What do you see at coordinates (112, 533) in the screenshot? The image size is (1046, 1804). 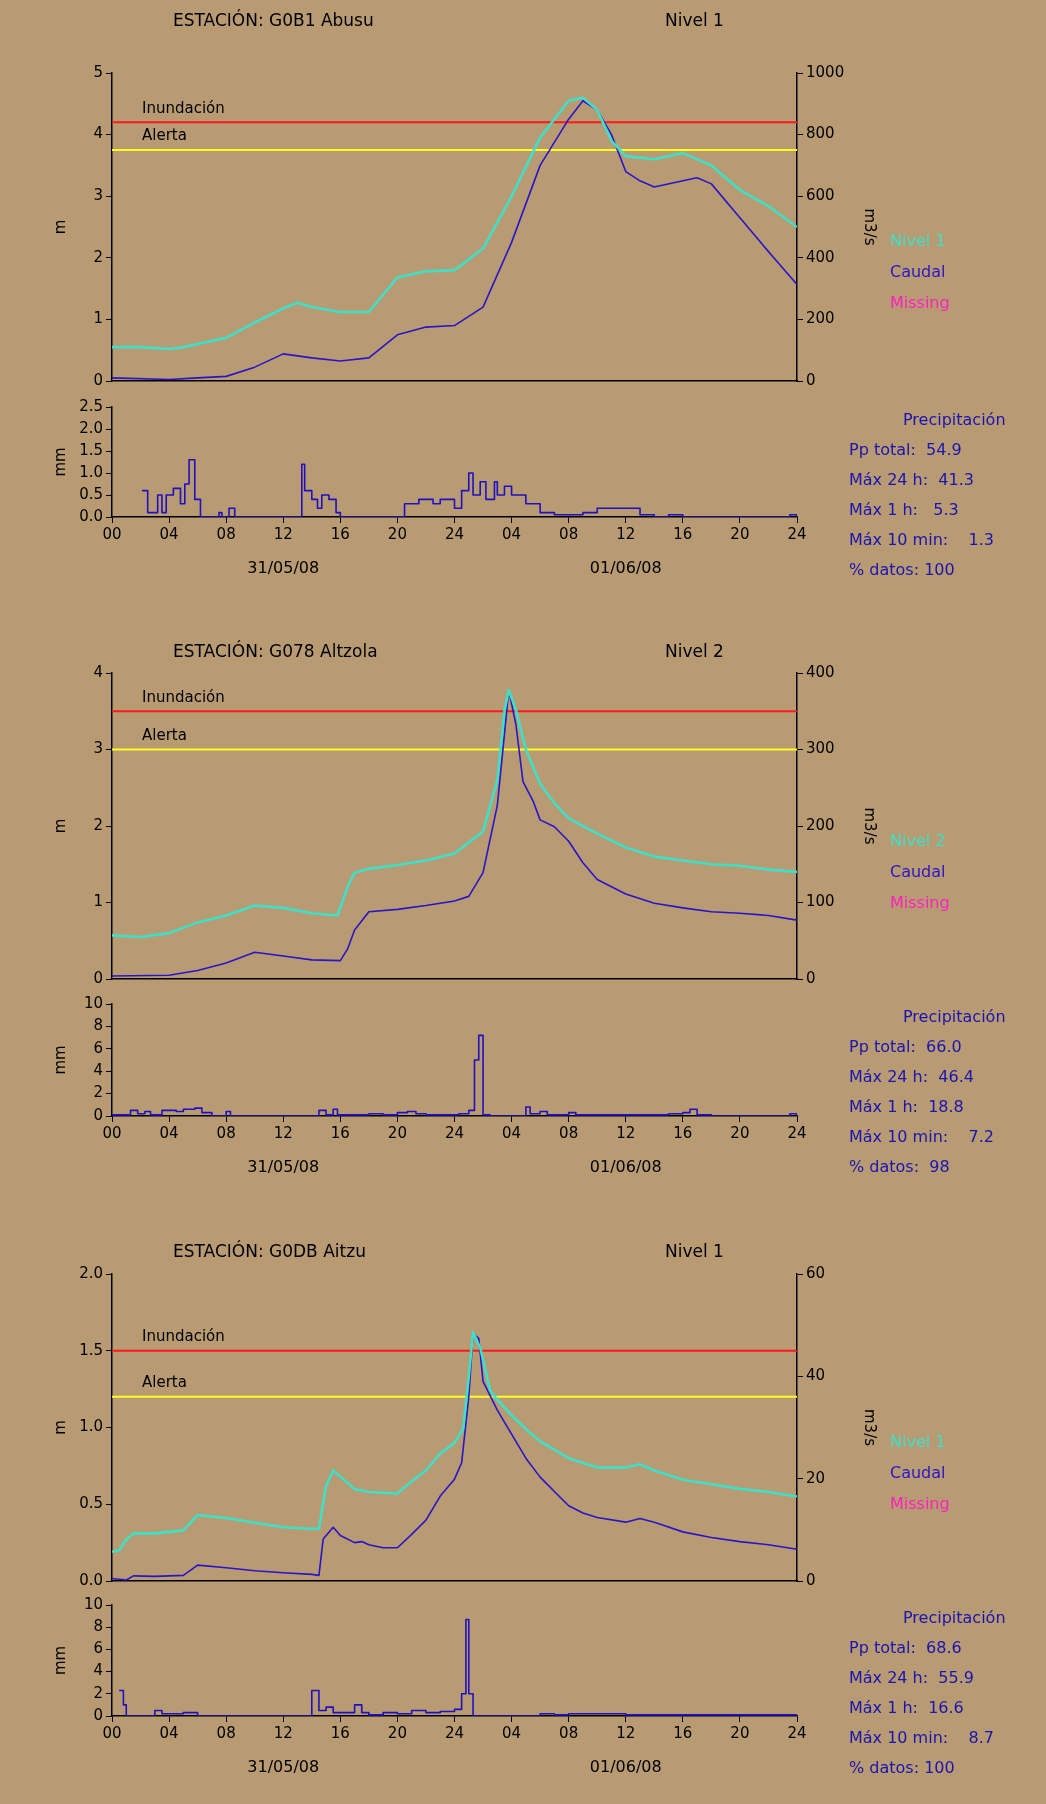 I see `x-tick-label: 00` at bounding box center [112, 533].